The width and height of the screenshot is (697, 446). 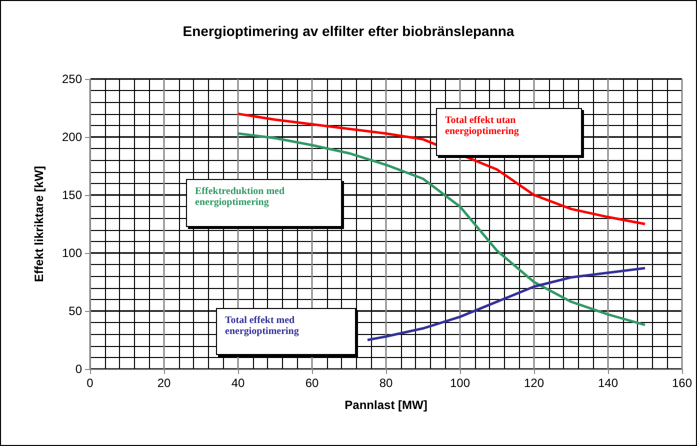 I want to click on x-axis-title: Pannlast [MW], so click(x=386, y=405).